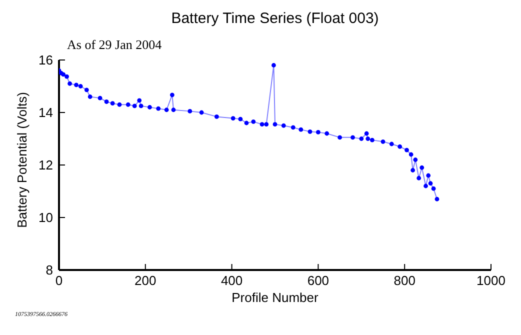  What do you see at coordinates (275, 18) in the screenshot?
I see `chart-title: Battery Time Series (Float 003)` at bounding box center [275, 18].